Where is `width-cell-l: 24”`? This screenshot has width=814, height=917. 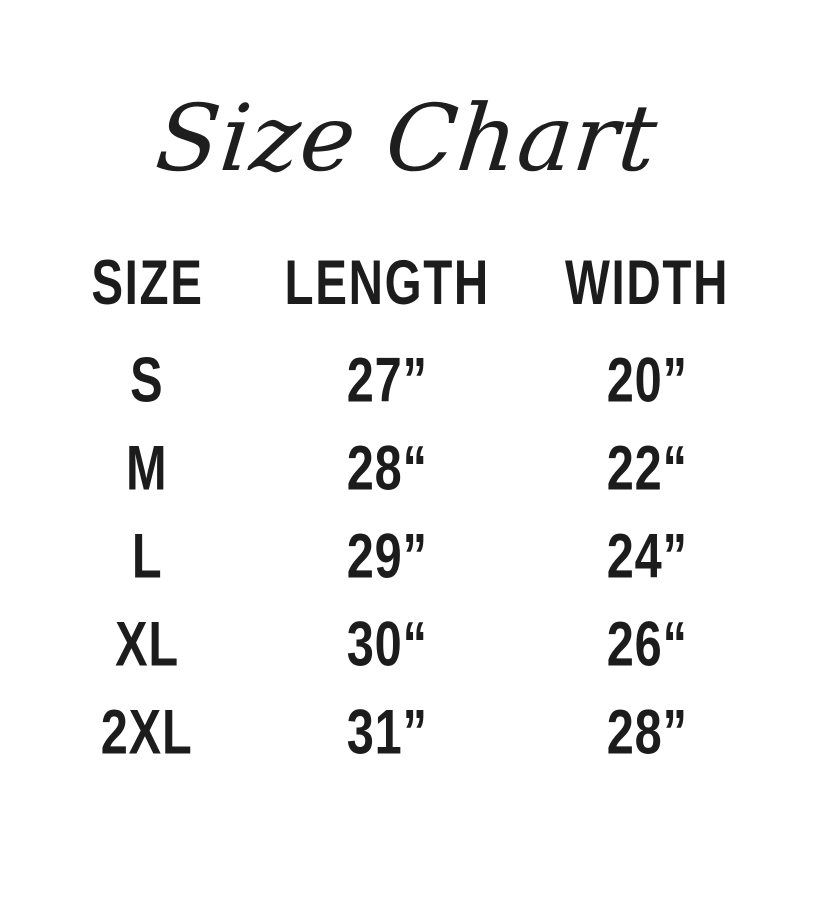 width-cell-l: 24” is located at coordinates (647, 556).